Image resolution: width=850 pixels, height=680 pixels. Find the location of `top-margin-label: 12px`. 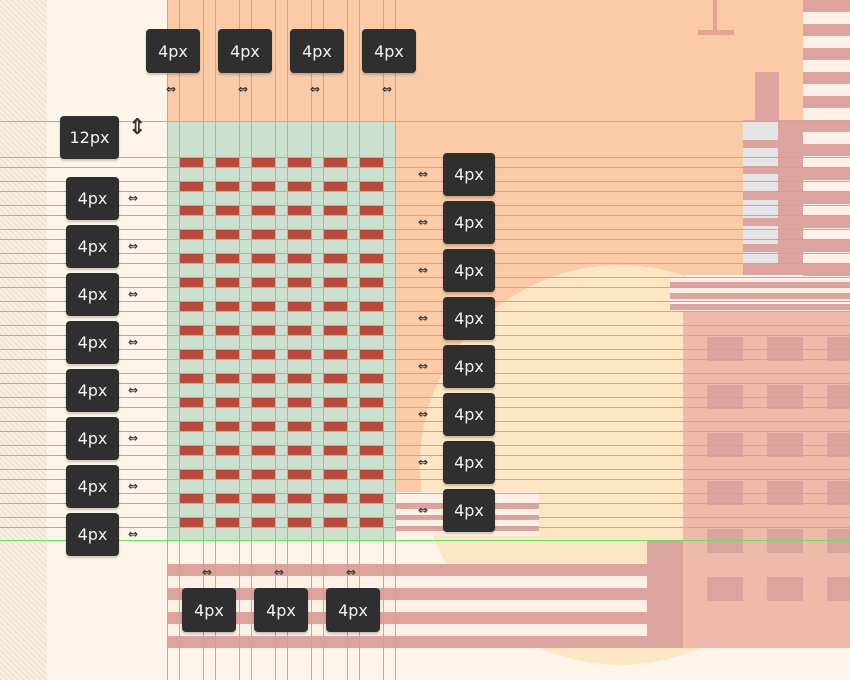

top-margin-label: 12px is located at coordinates (89, 137).